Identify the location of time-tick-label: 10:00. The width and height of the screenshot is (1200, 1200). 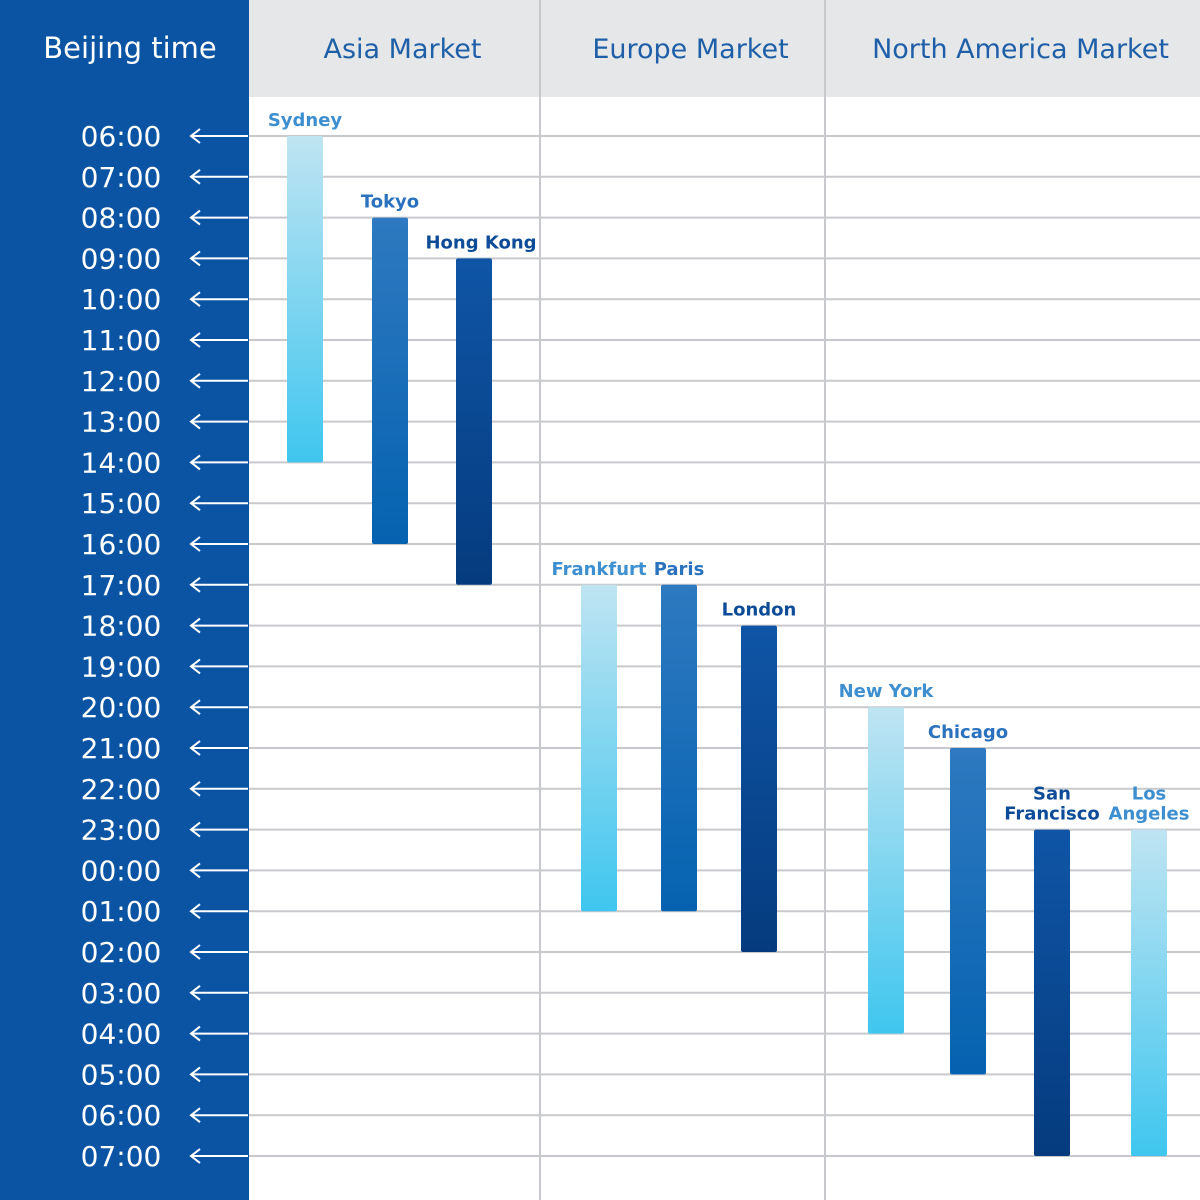
(121, 299).